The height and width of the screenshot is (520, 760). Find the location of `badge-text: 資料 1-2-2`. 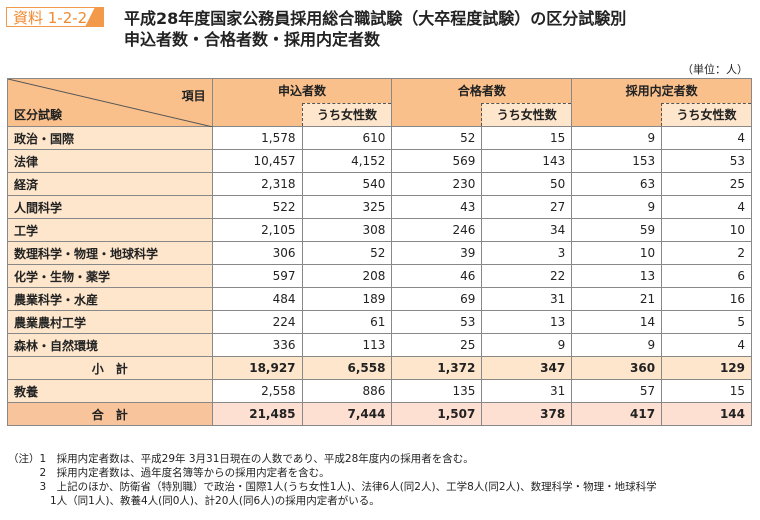

badge-text: 資料 1-2-2 is located at coordinates (50, 18).